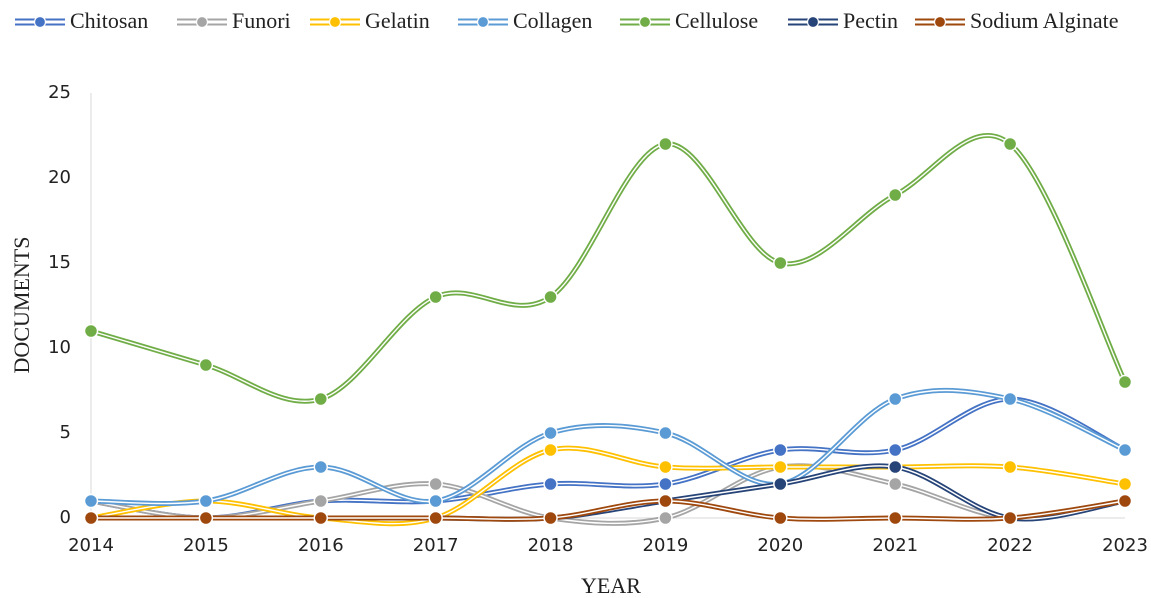 The height and width of the screenshot is (598, 1151). I want to click on x-tick-label: 2014, so click(91, 545).